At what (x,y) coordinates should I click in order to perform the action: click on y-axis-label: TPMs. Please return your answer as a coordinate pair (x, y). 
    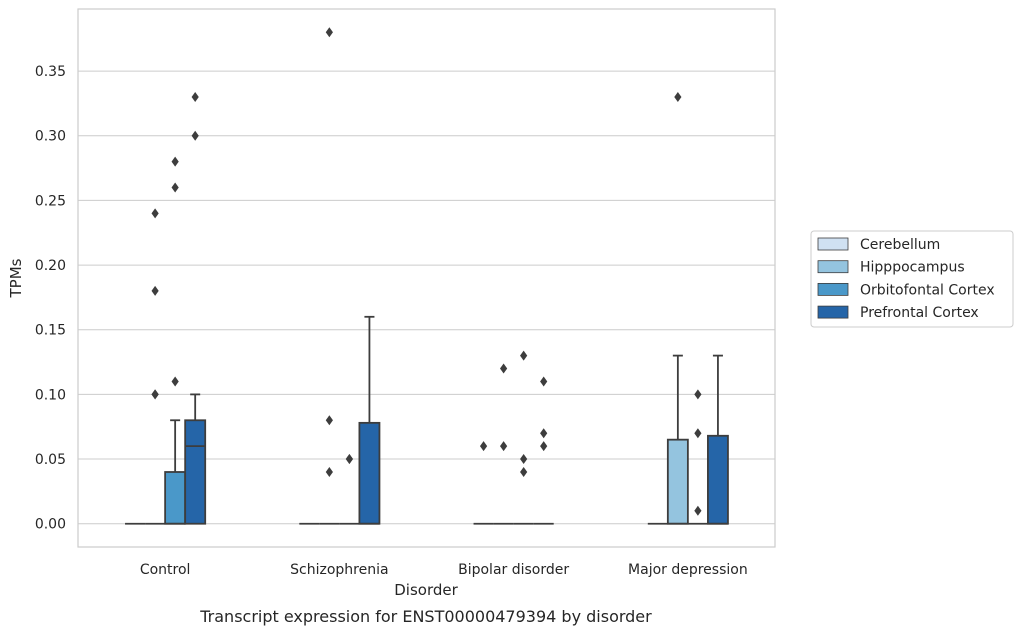
    Looking at the image, I should click on (16, 278).